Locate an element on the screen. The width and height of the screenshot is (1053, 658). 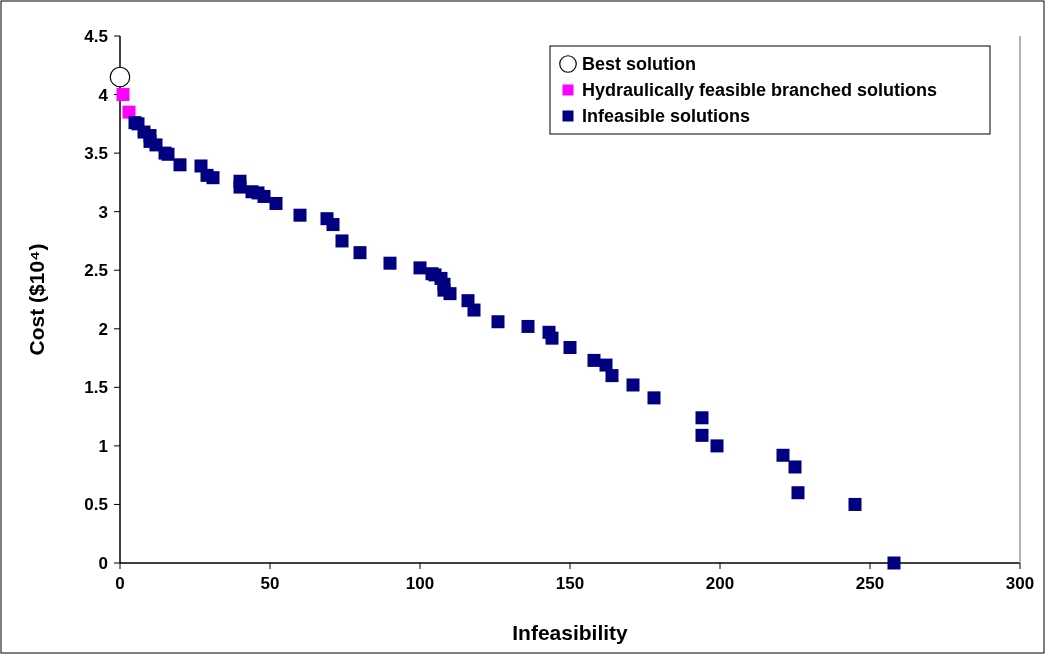
x-tick-label: 100 is located at coordinates (420, 583).